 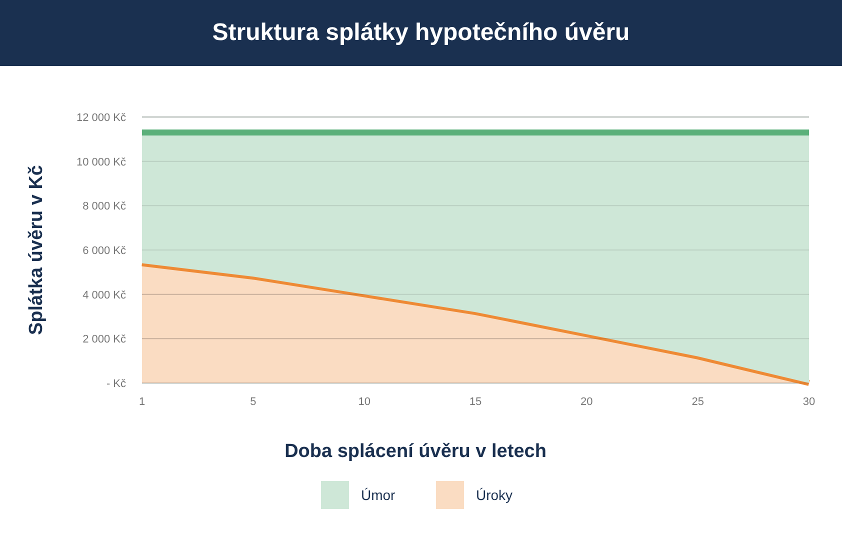 What do you see at coordinates (364, 402) in the screenshot?
I see `x-tick-label: 10` at bounding box center [364, 402].